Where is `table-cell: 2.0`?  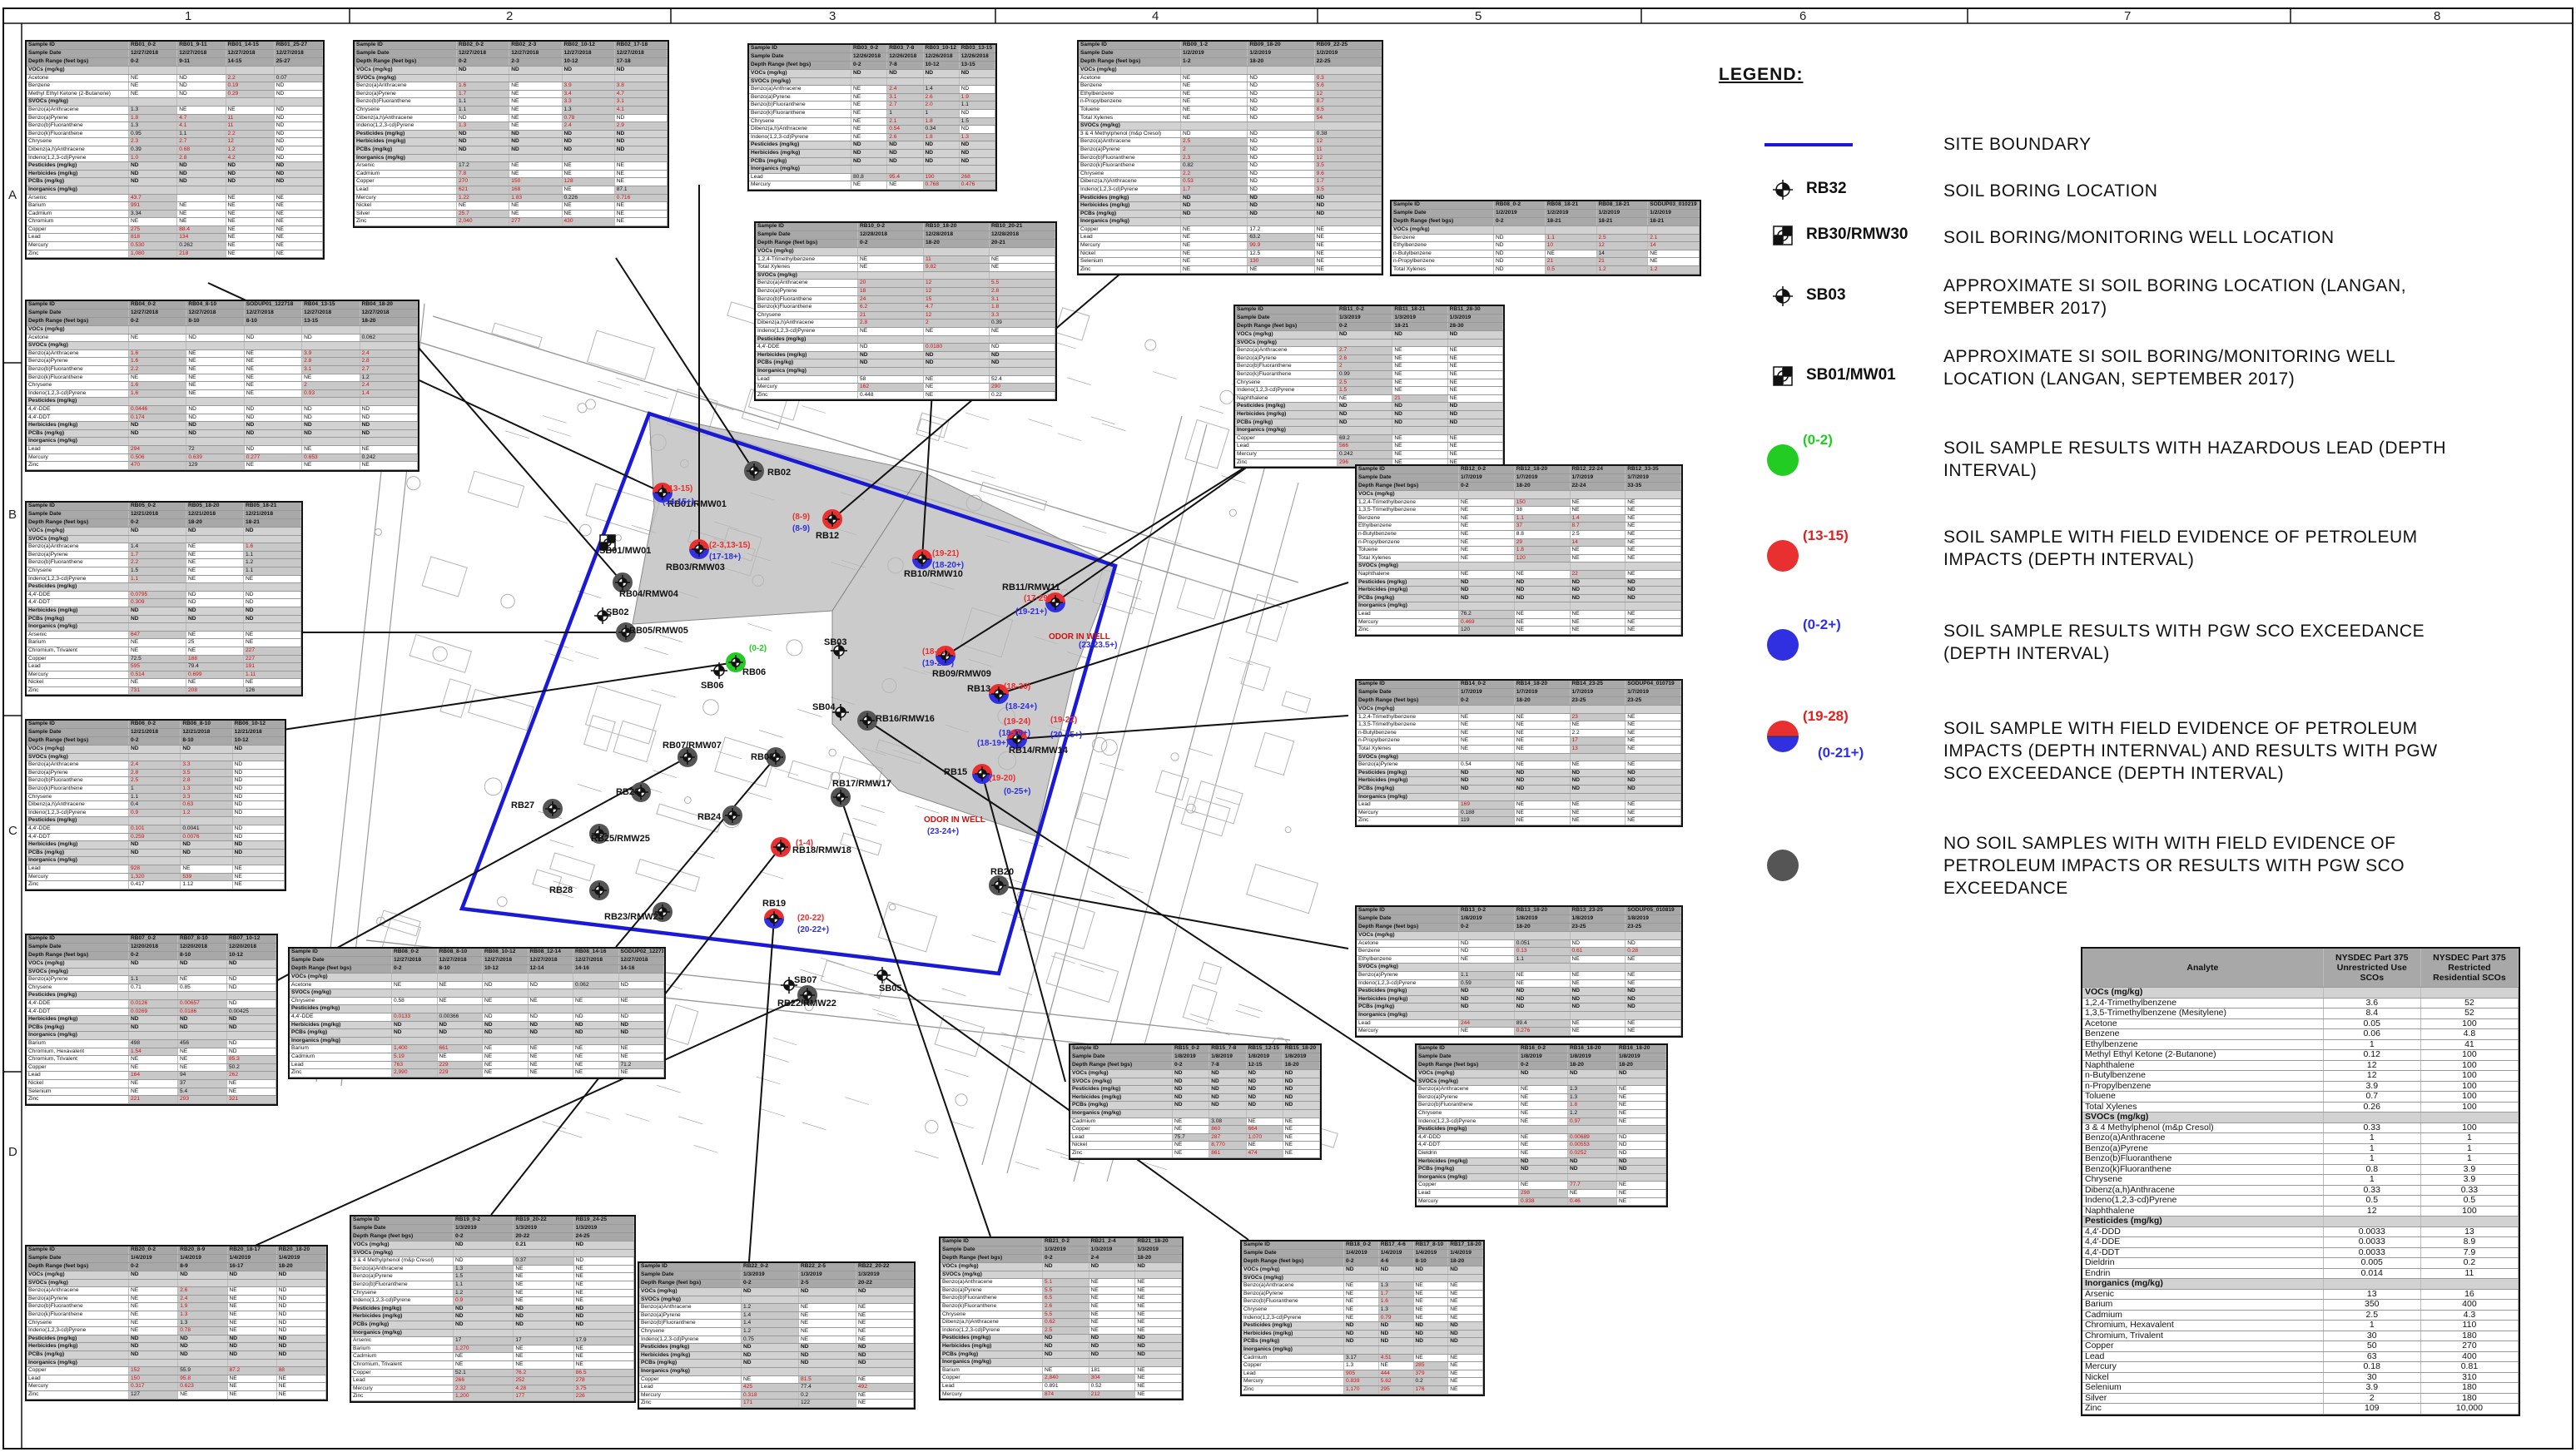 table-cell: 2.0 is located at coordinates (941, 106).